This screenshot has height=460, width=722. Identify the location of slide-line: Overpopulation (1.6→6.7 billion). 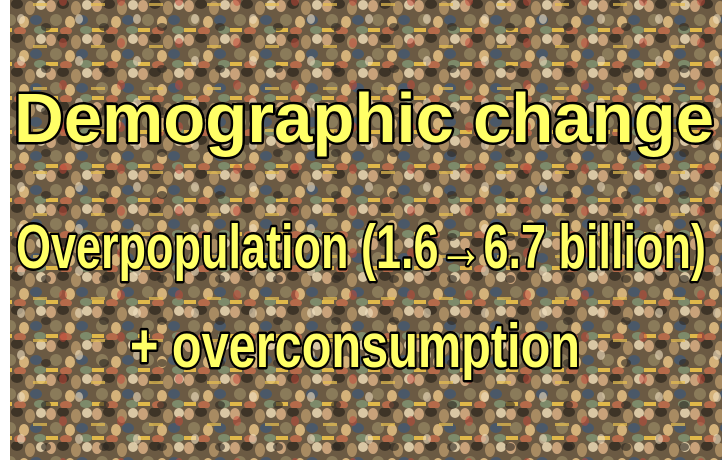
(361, 247).